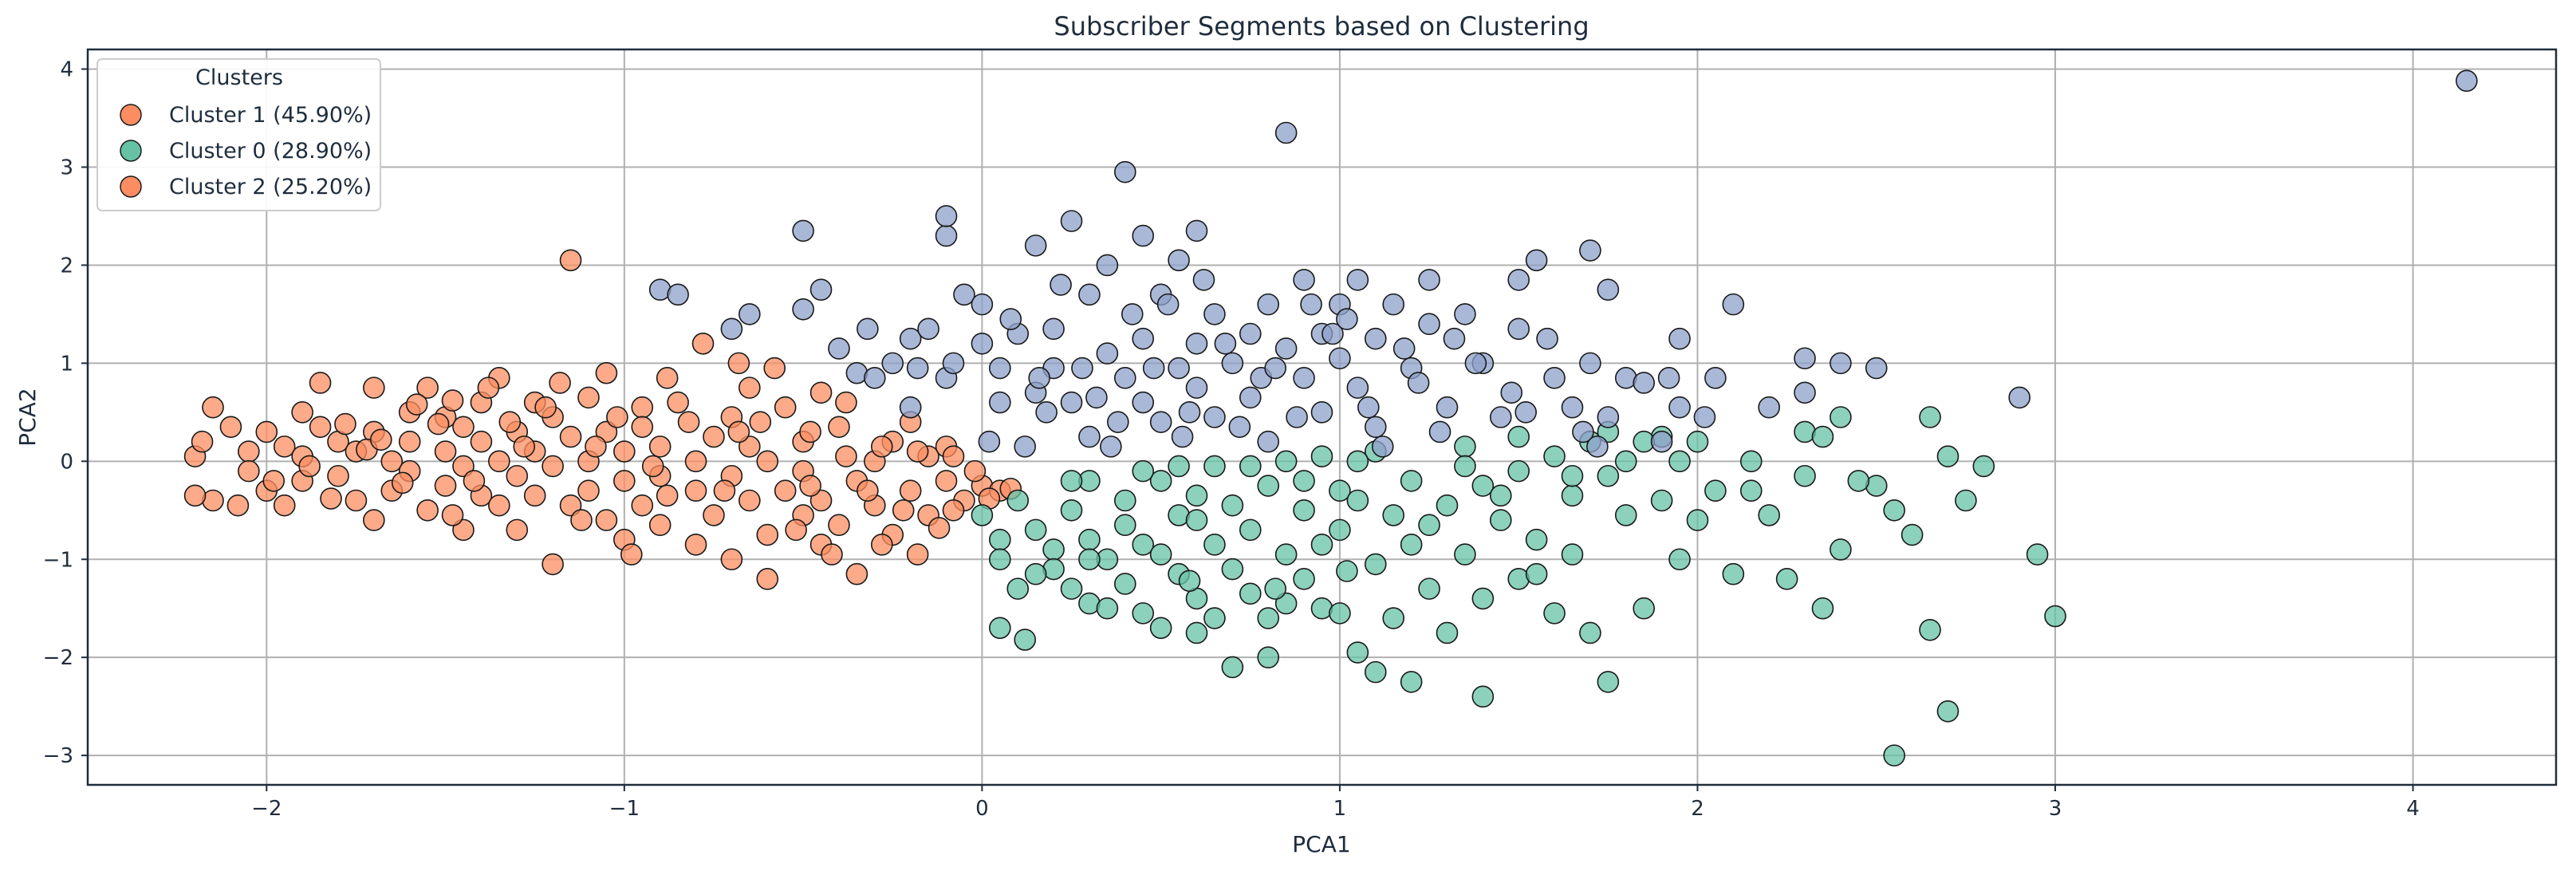 This screenshot has height=871, width=2576. I want to click on legend-label-cluster-1: Cluster 1 (45.90%), so click(270, 116).